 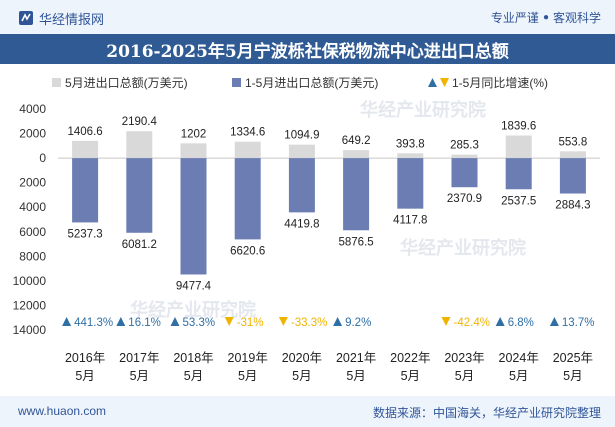 I want to click on growth-label: -33.3%, so click(x=309, y=323).